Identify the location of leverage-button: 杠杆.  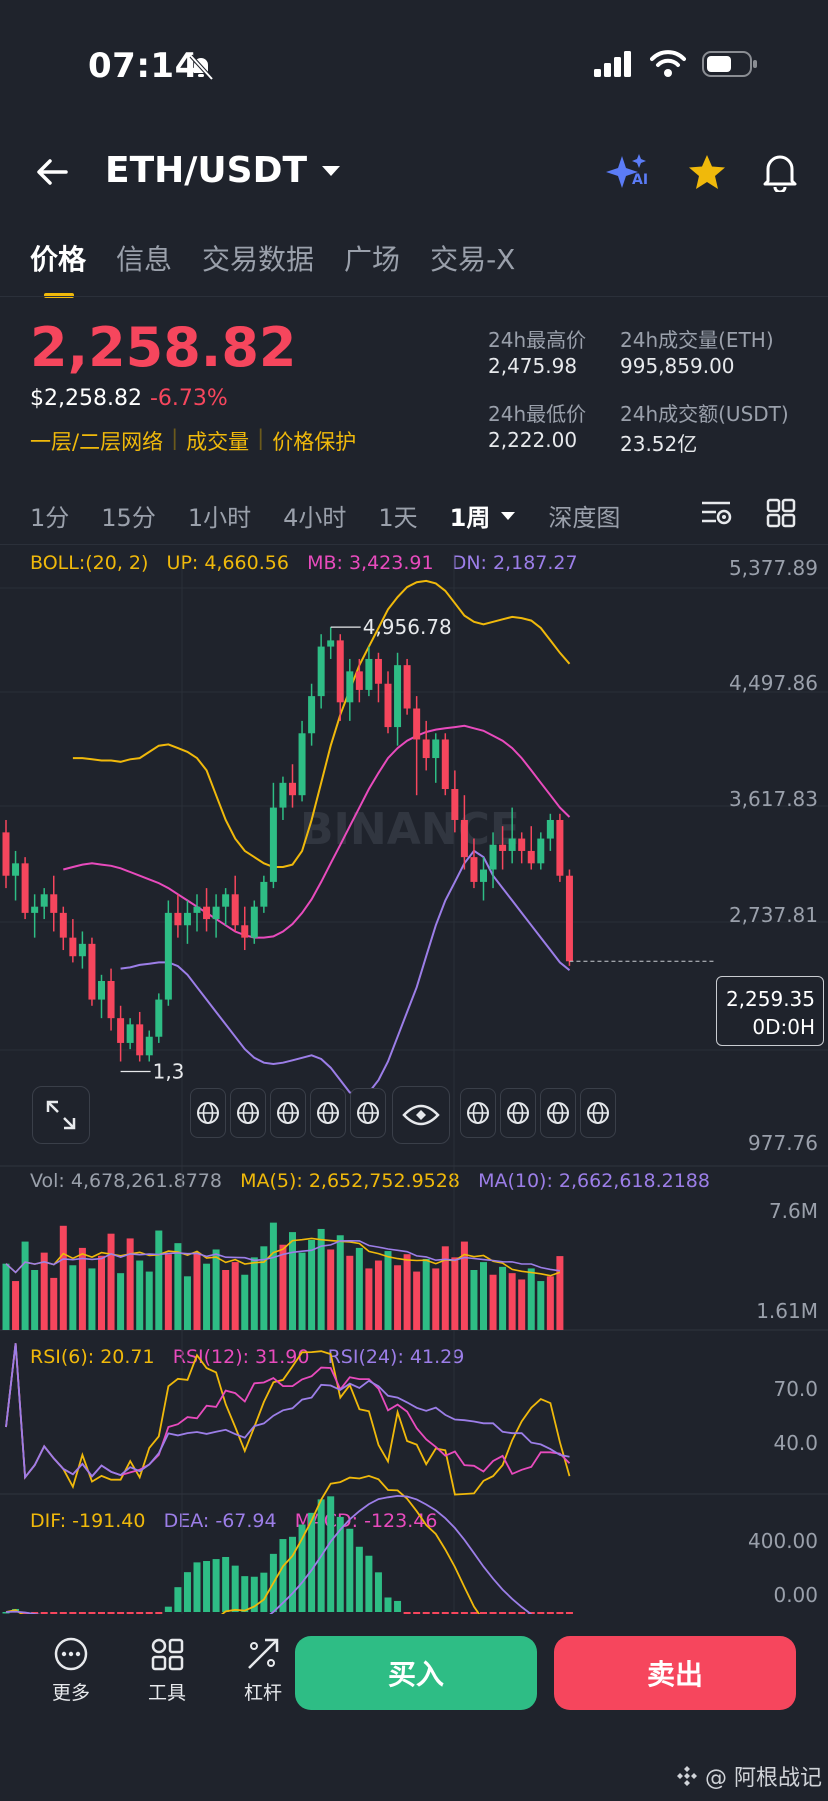
(263, 1670).